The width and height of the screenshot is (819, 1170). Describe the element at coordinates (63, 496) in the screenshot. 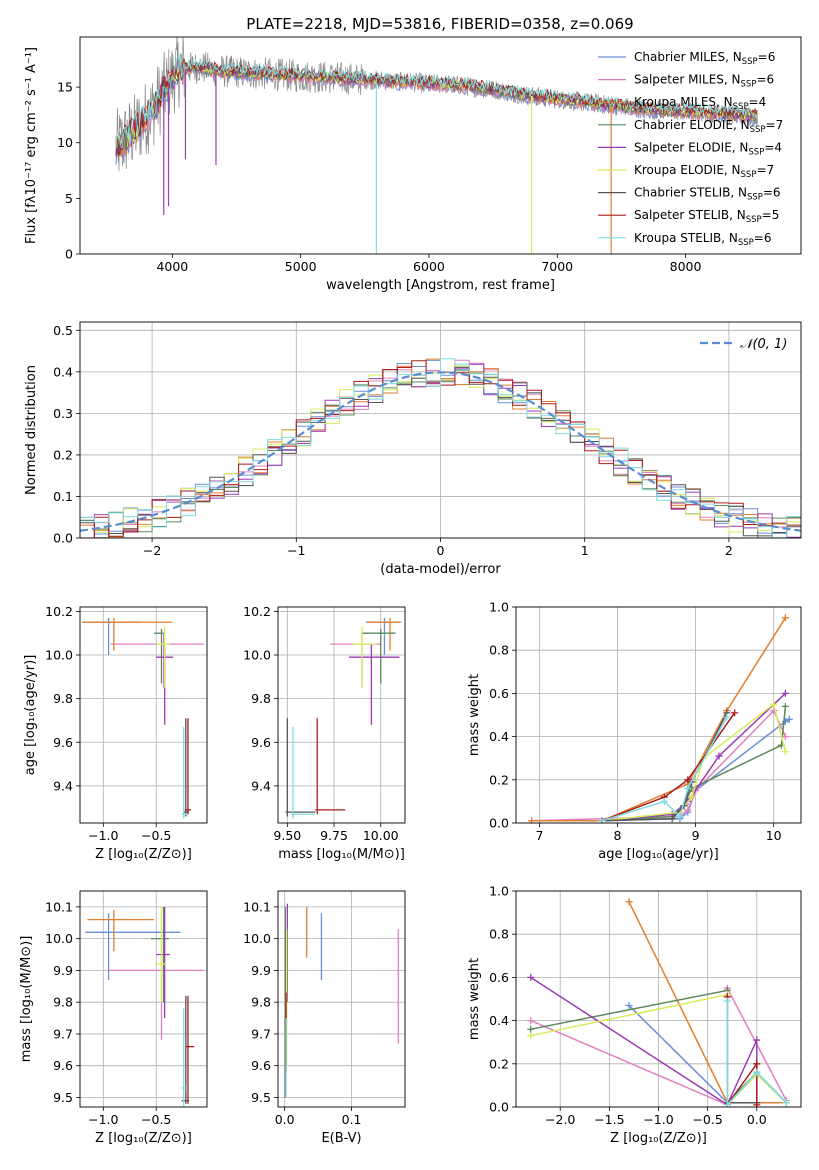

I see `y-tick-label: 0.1` at that location.